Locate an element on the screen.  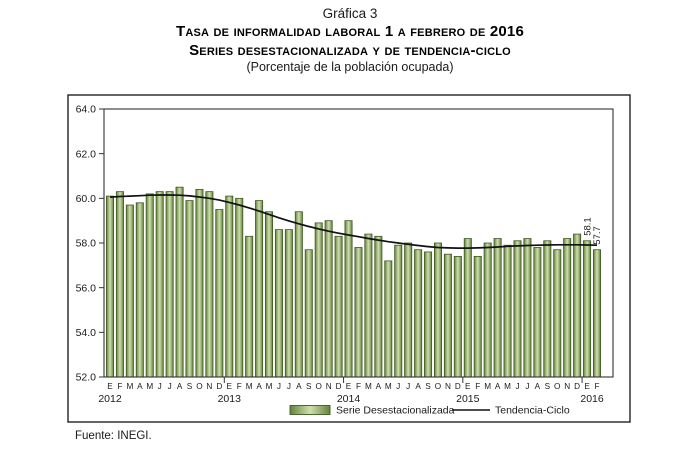
y-axis: 64.0 62.0 60.0 58.0 56.0 54.0 52.0 is located at coordinates (90, 244).